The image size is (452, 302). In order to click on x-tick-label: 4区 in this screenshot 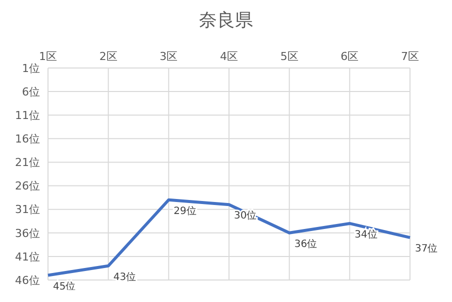, I will do `click(229, 56)`.